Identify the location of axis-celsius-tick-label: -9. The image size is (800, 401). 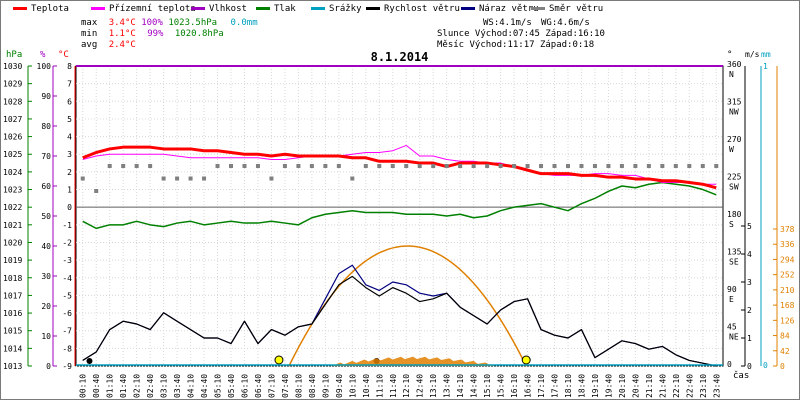
(67, 366).